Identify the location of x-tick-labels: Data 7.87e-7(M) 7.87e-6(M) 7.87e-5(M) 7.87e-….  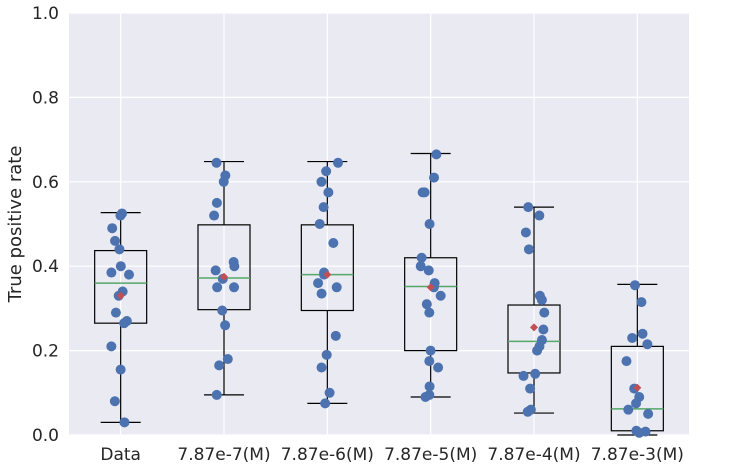
(392, 455).